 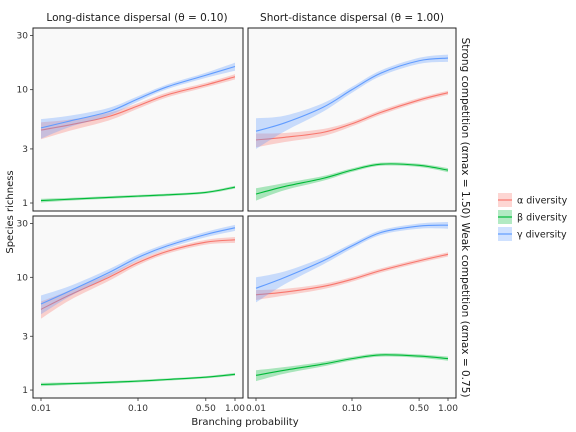 I want to click on legend-item-gamma: γ diversity, so click(x=532, y=234).